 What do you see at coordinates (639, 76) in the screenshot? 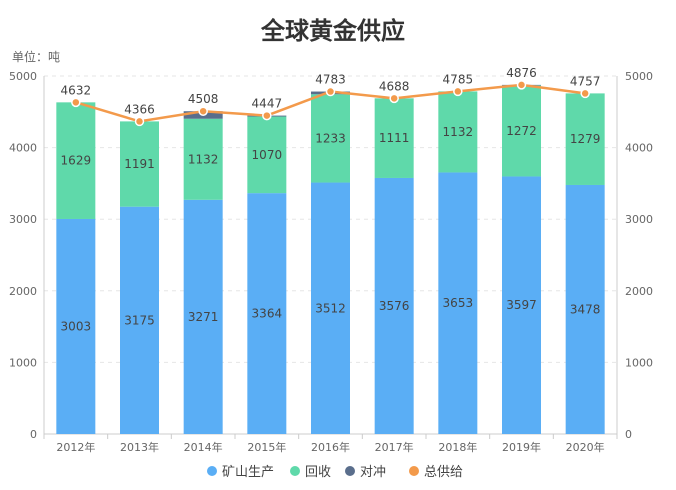
I see `y-right-tick-label: 5000` at bounding box center [639, 76].